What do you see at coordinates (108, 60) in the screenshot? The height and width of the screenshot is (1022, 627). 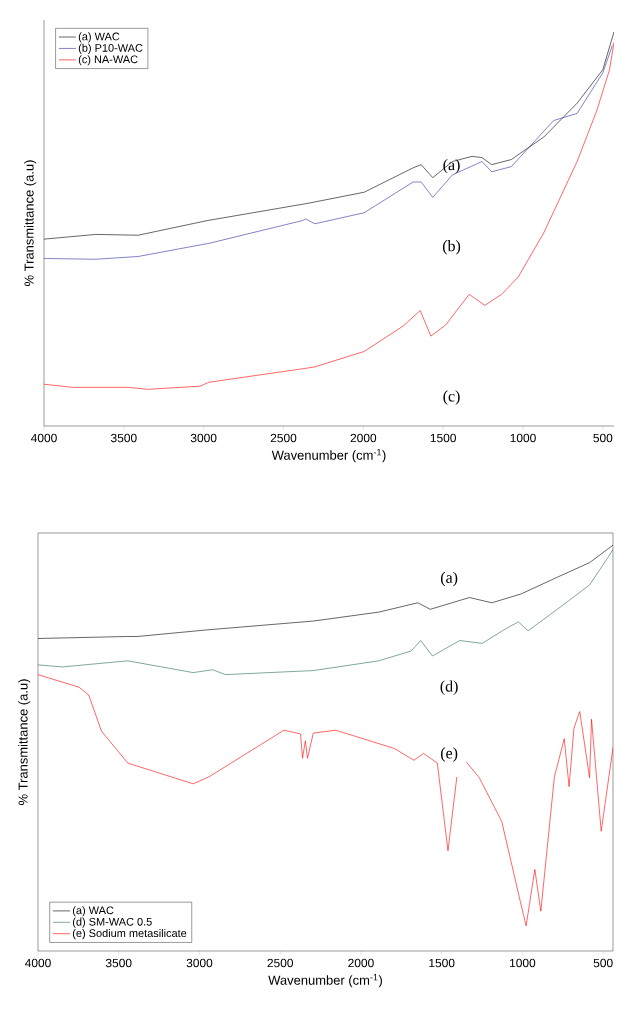 I see `legend-label: (c) NA-WAC` at bounding box center [108, 60].